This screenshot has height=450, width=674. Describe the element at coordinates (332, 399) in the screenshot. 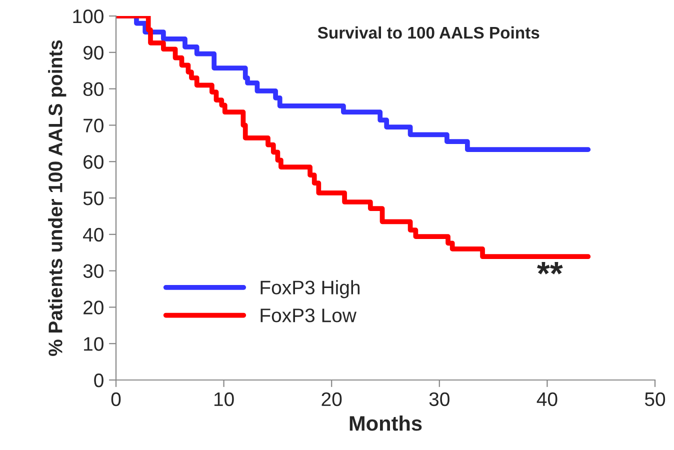

I see `x-tick-label: 20` at that location.